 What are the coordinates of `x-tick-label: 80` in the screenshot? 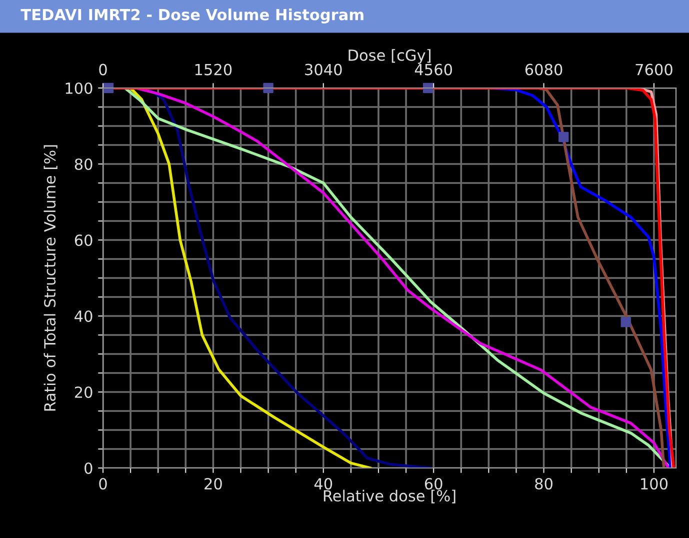 It's located at (543, 484).